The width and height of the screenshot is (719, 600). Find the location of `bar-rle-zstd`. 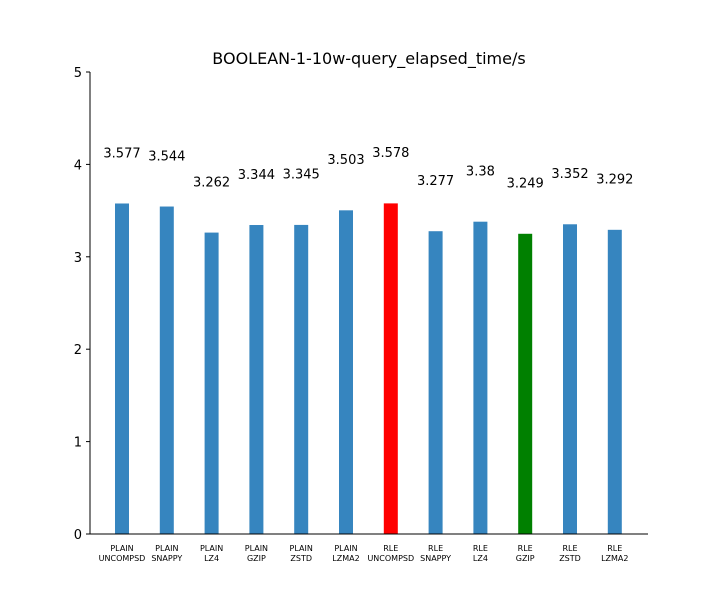

bar-rle-zstd is located at coordinates (570, 379).